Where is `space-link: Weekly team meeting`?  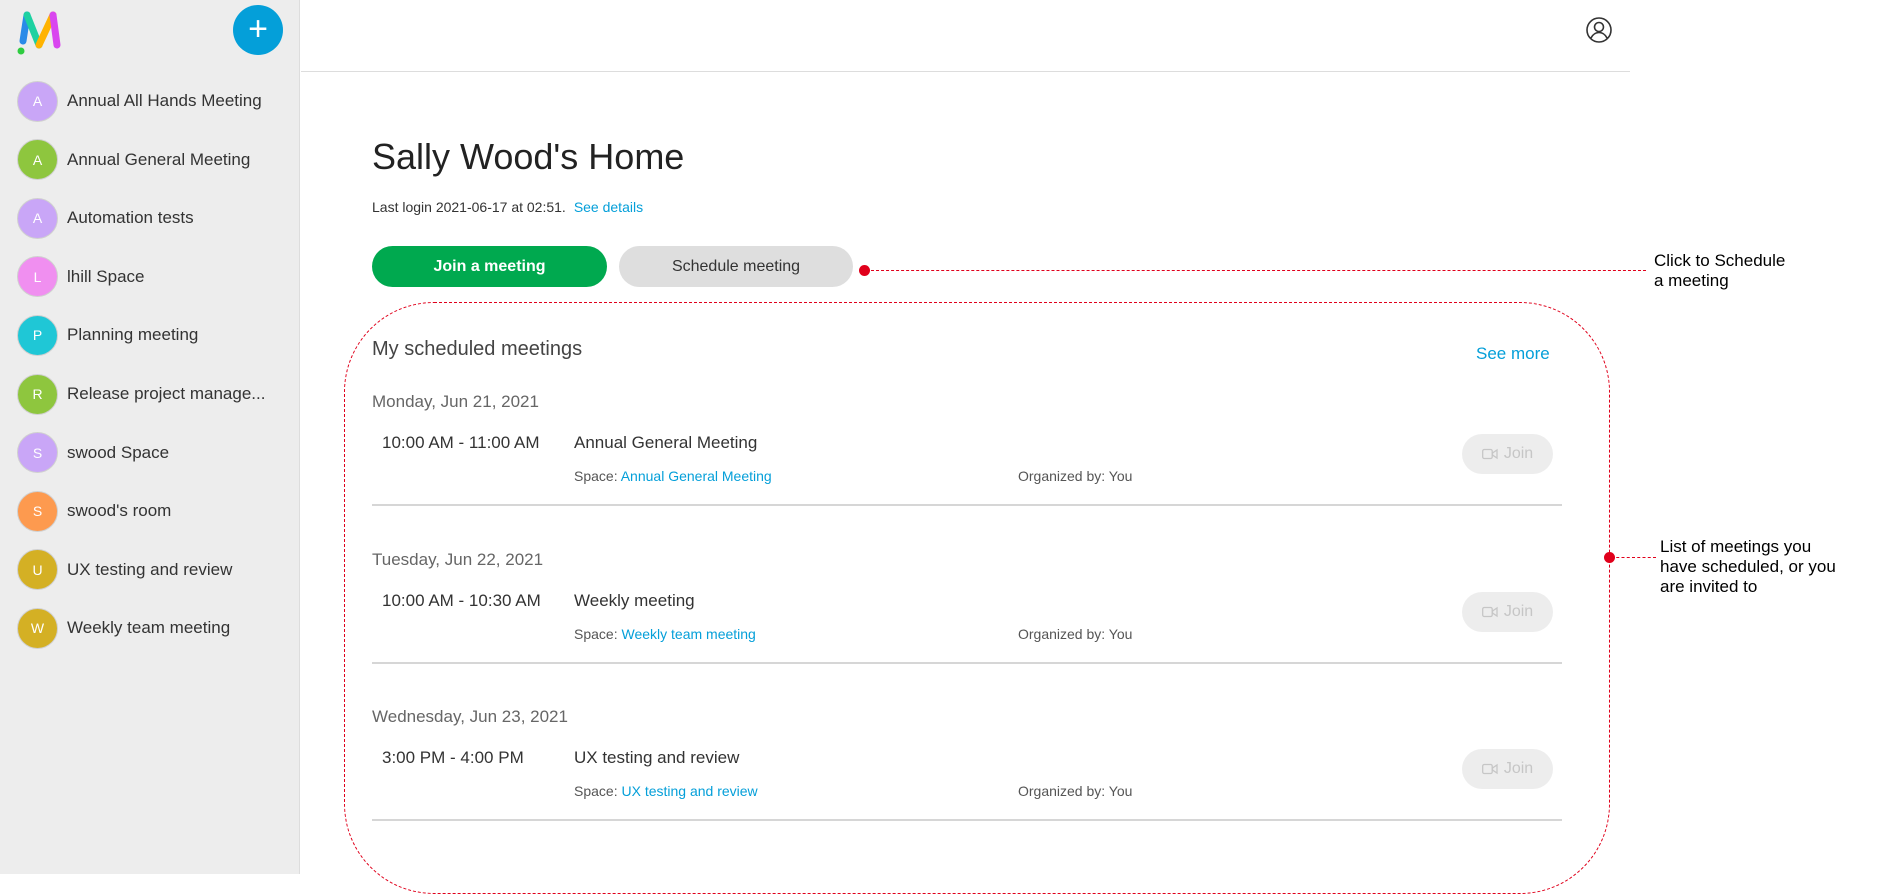 space-link: Weekly team meeting is located at coordinates (688, 633).